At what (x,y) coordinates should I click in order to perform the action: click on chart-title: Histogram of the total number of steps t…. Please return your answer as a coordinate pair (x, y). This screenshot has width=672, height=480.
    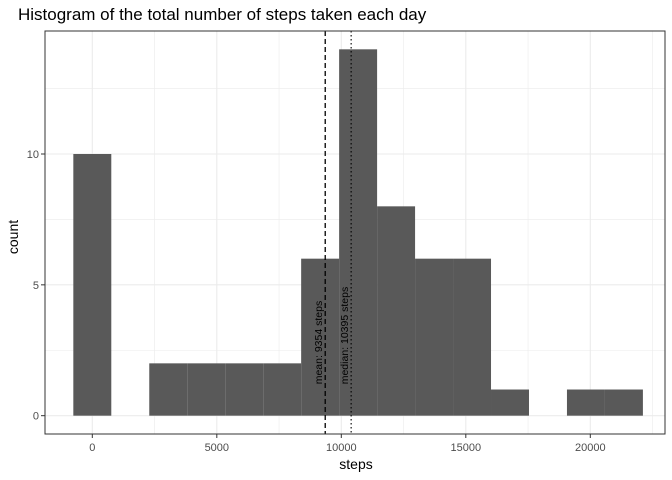
    Looking at the image, I should click on (222, 14).